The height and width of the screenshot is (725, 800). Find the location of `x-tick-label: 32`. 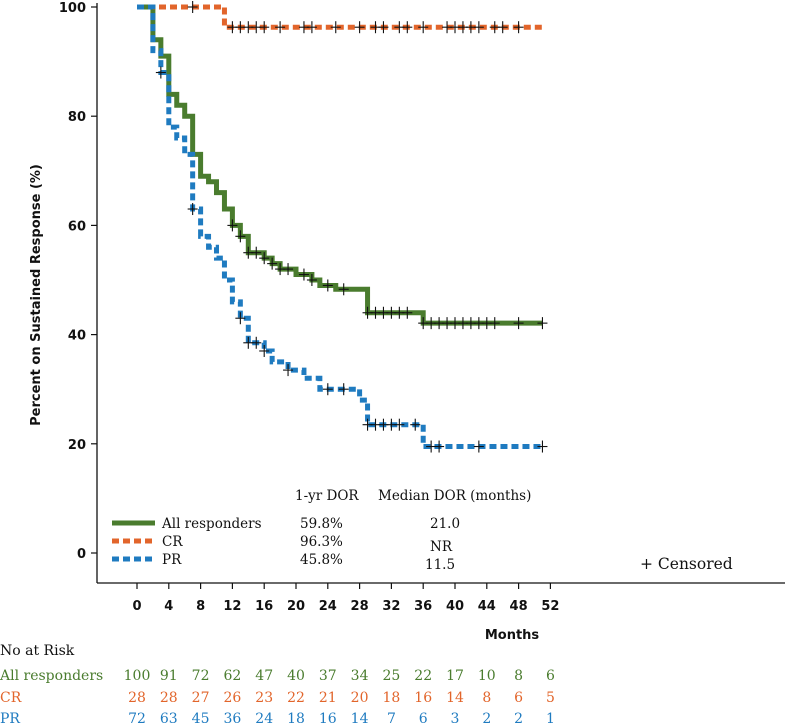

x-tick-label: 32 is located at coordinates (391, 606).